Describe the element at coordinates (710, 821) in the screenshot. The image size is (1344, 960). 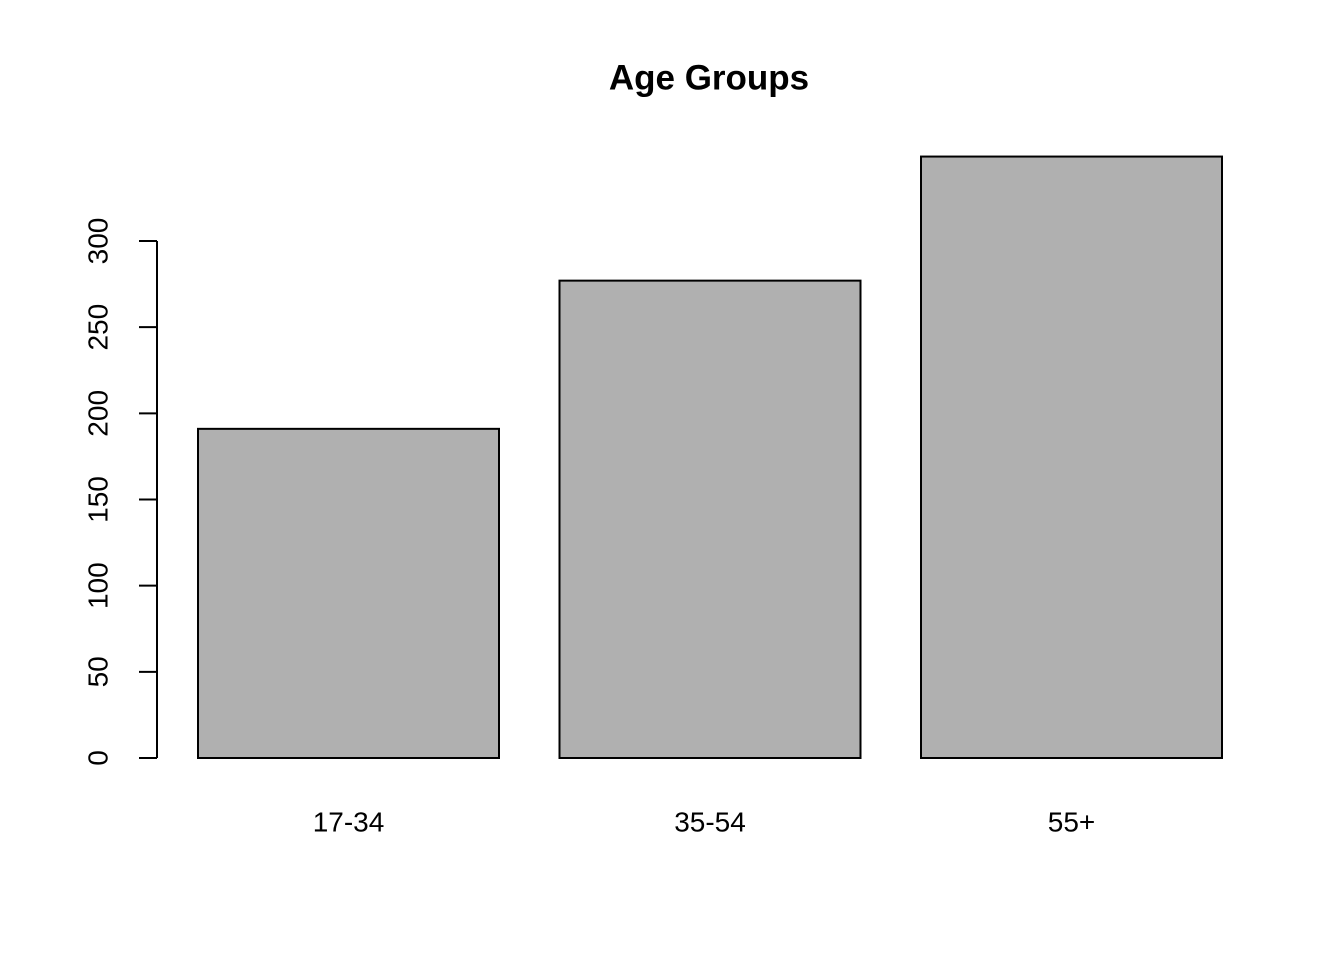
I see `x-tick-label: 35-54` at that location.